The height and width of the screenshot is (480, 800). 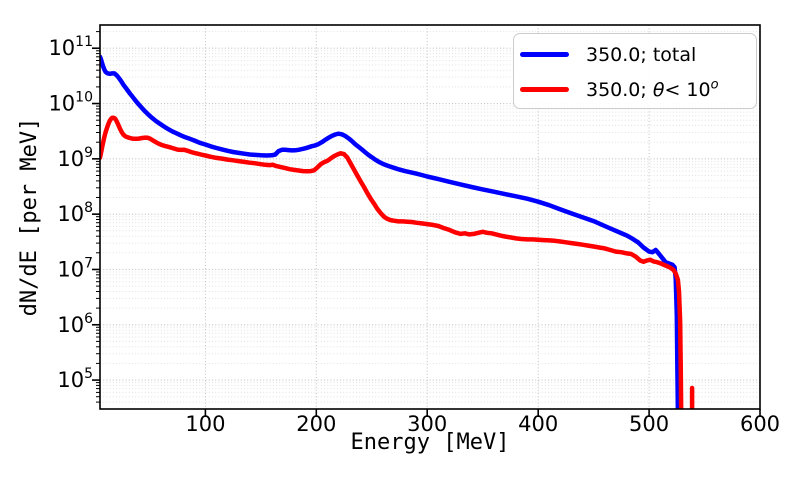 I want to click on y-tick-label: 10⁸, so click(x=75, y=213).